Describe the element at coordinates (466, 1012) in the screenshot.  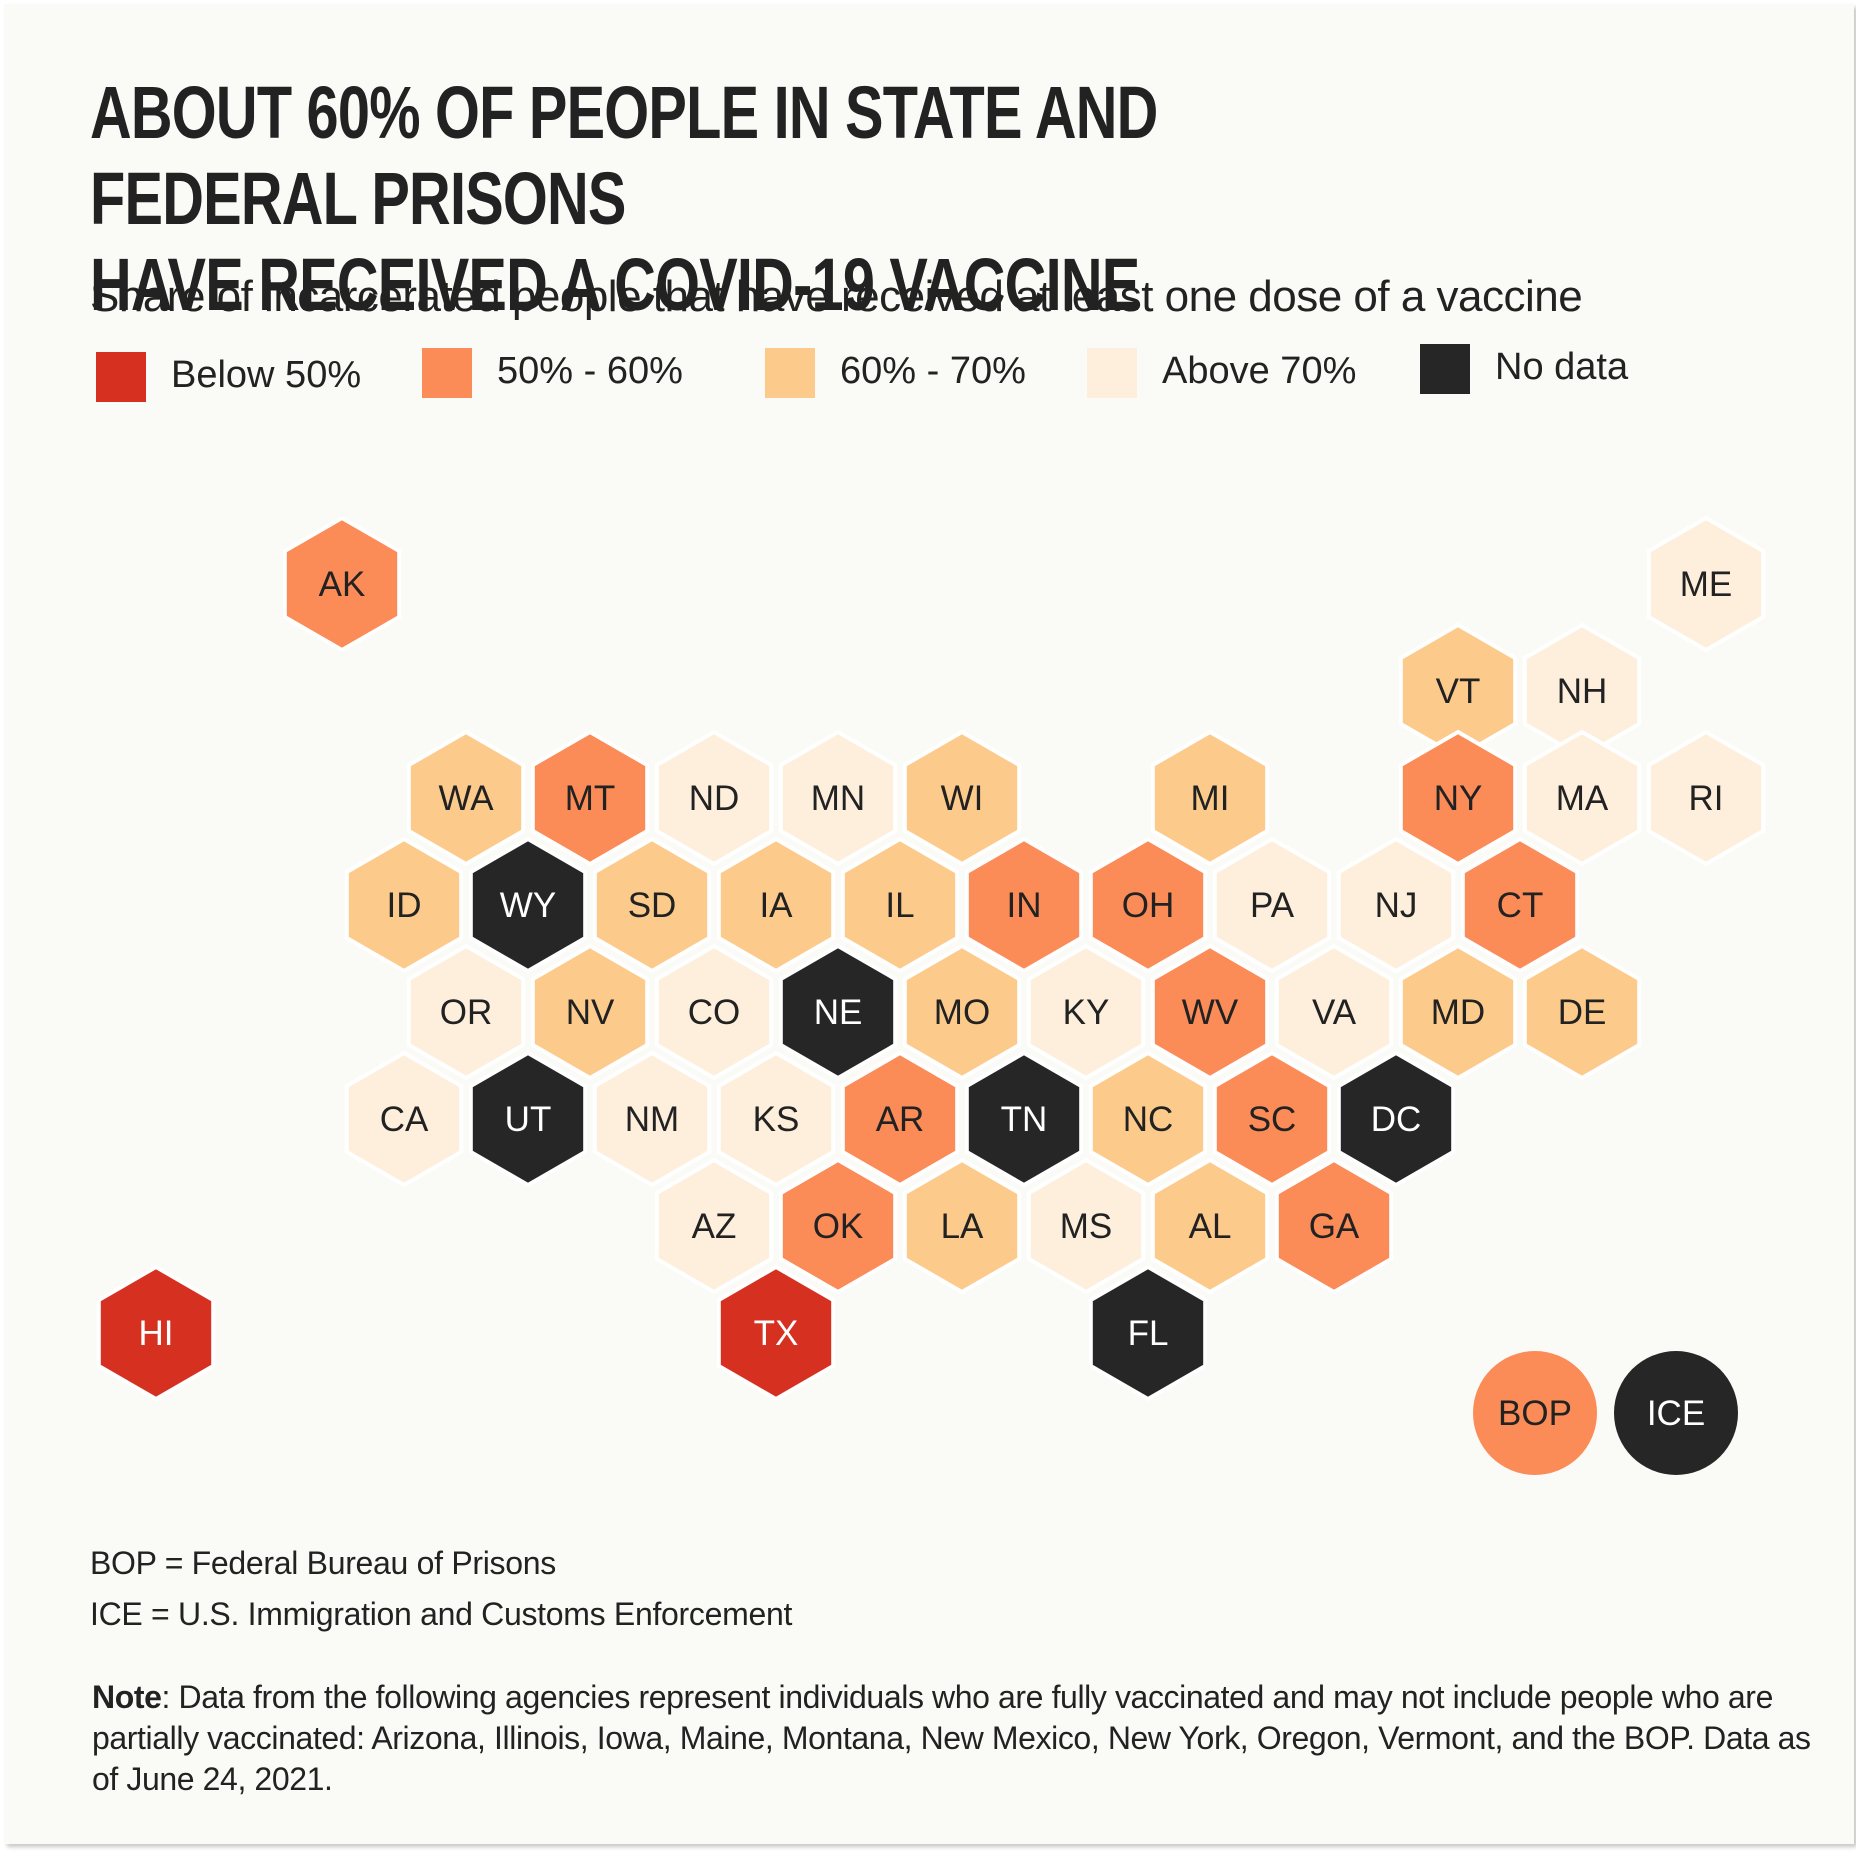
I see `hex-or: OR` at that location.